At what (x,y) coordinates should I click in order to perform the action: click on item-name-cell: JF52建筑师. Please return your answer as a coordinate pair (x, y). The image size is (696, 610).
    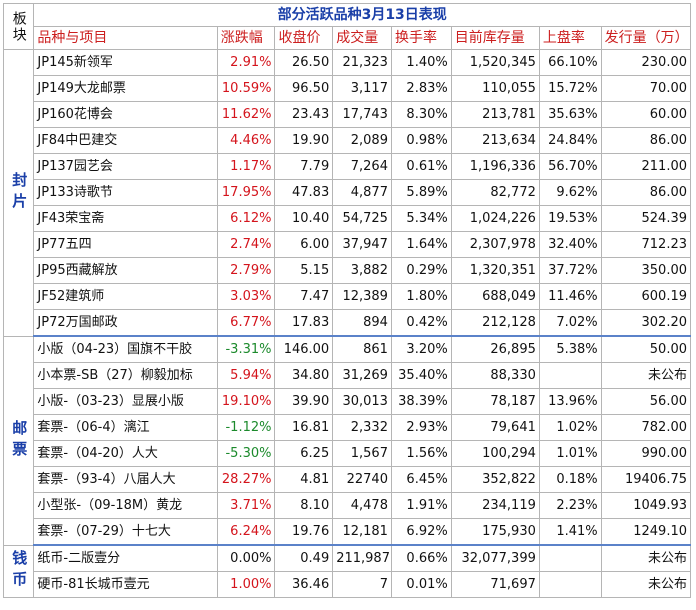
    Looking at the image, I should click on (125, 296).